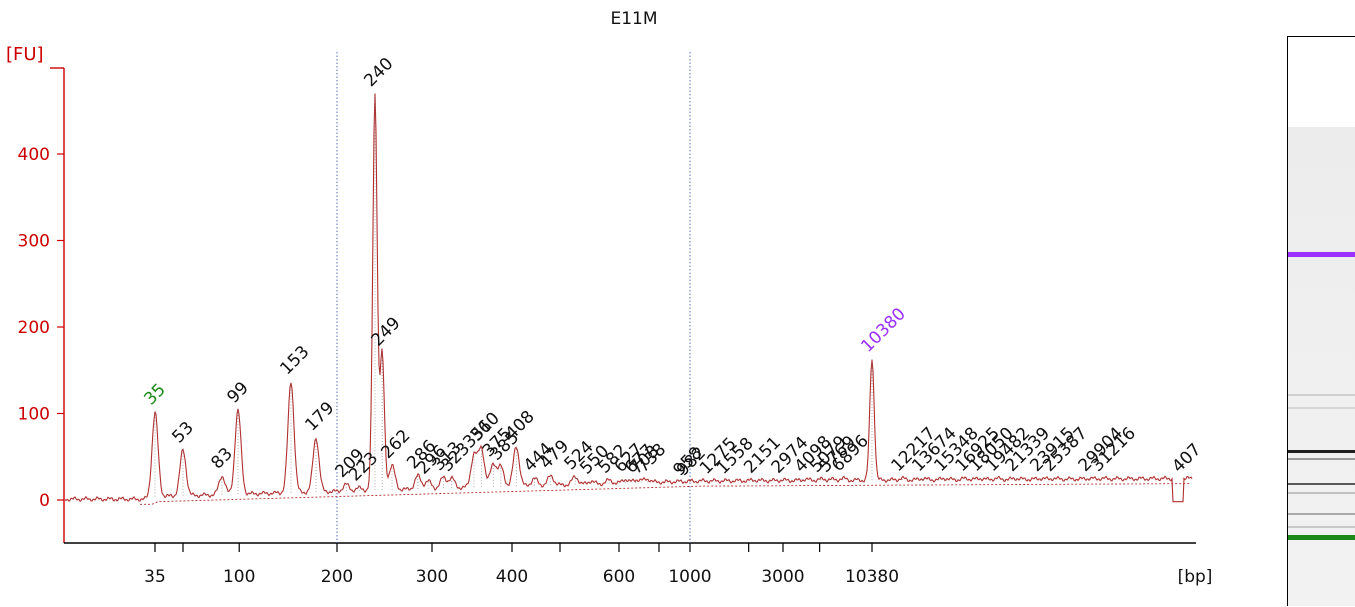 The image size is (1355, 607). What do you see at coordinates (25, 54) in the screenshot?
I see `y-axis-label: [FU]` at bounding box center [25, 54].